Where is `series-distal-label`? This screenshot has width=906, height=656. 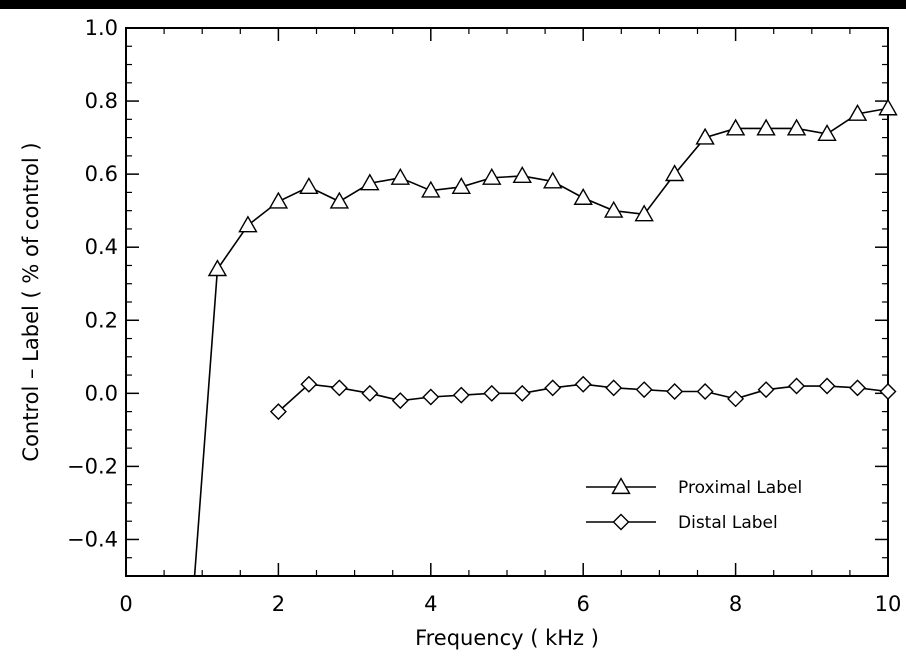 series-distal-label is located at coordinates (583, 398).